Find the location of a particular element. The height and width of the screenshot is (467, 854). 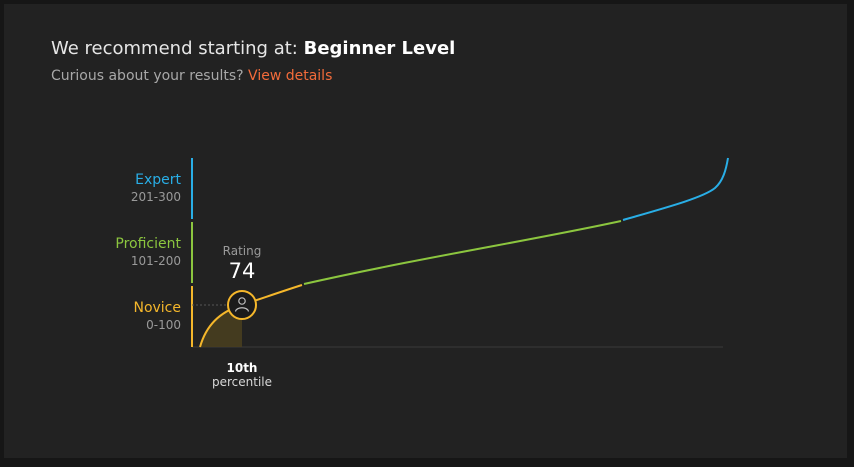

recommended-level: Beginner Level is located at coordinates (379, 48).